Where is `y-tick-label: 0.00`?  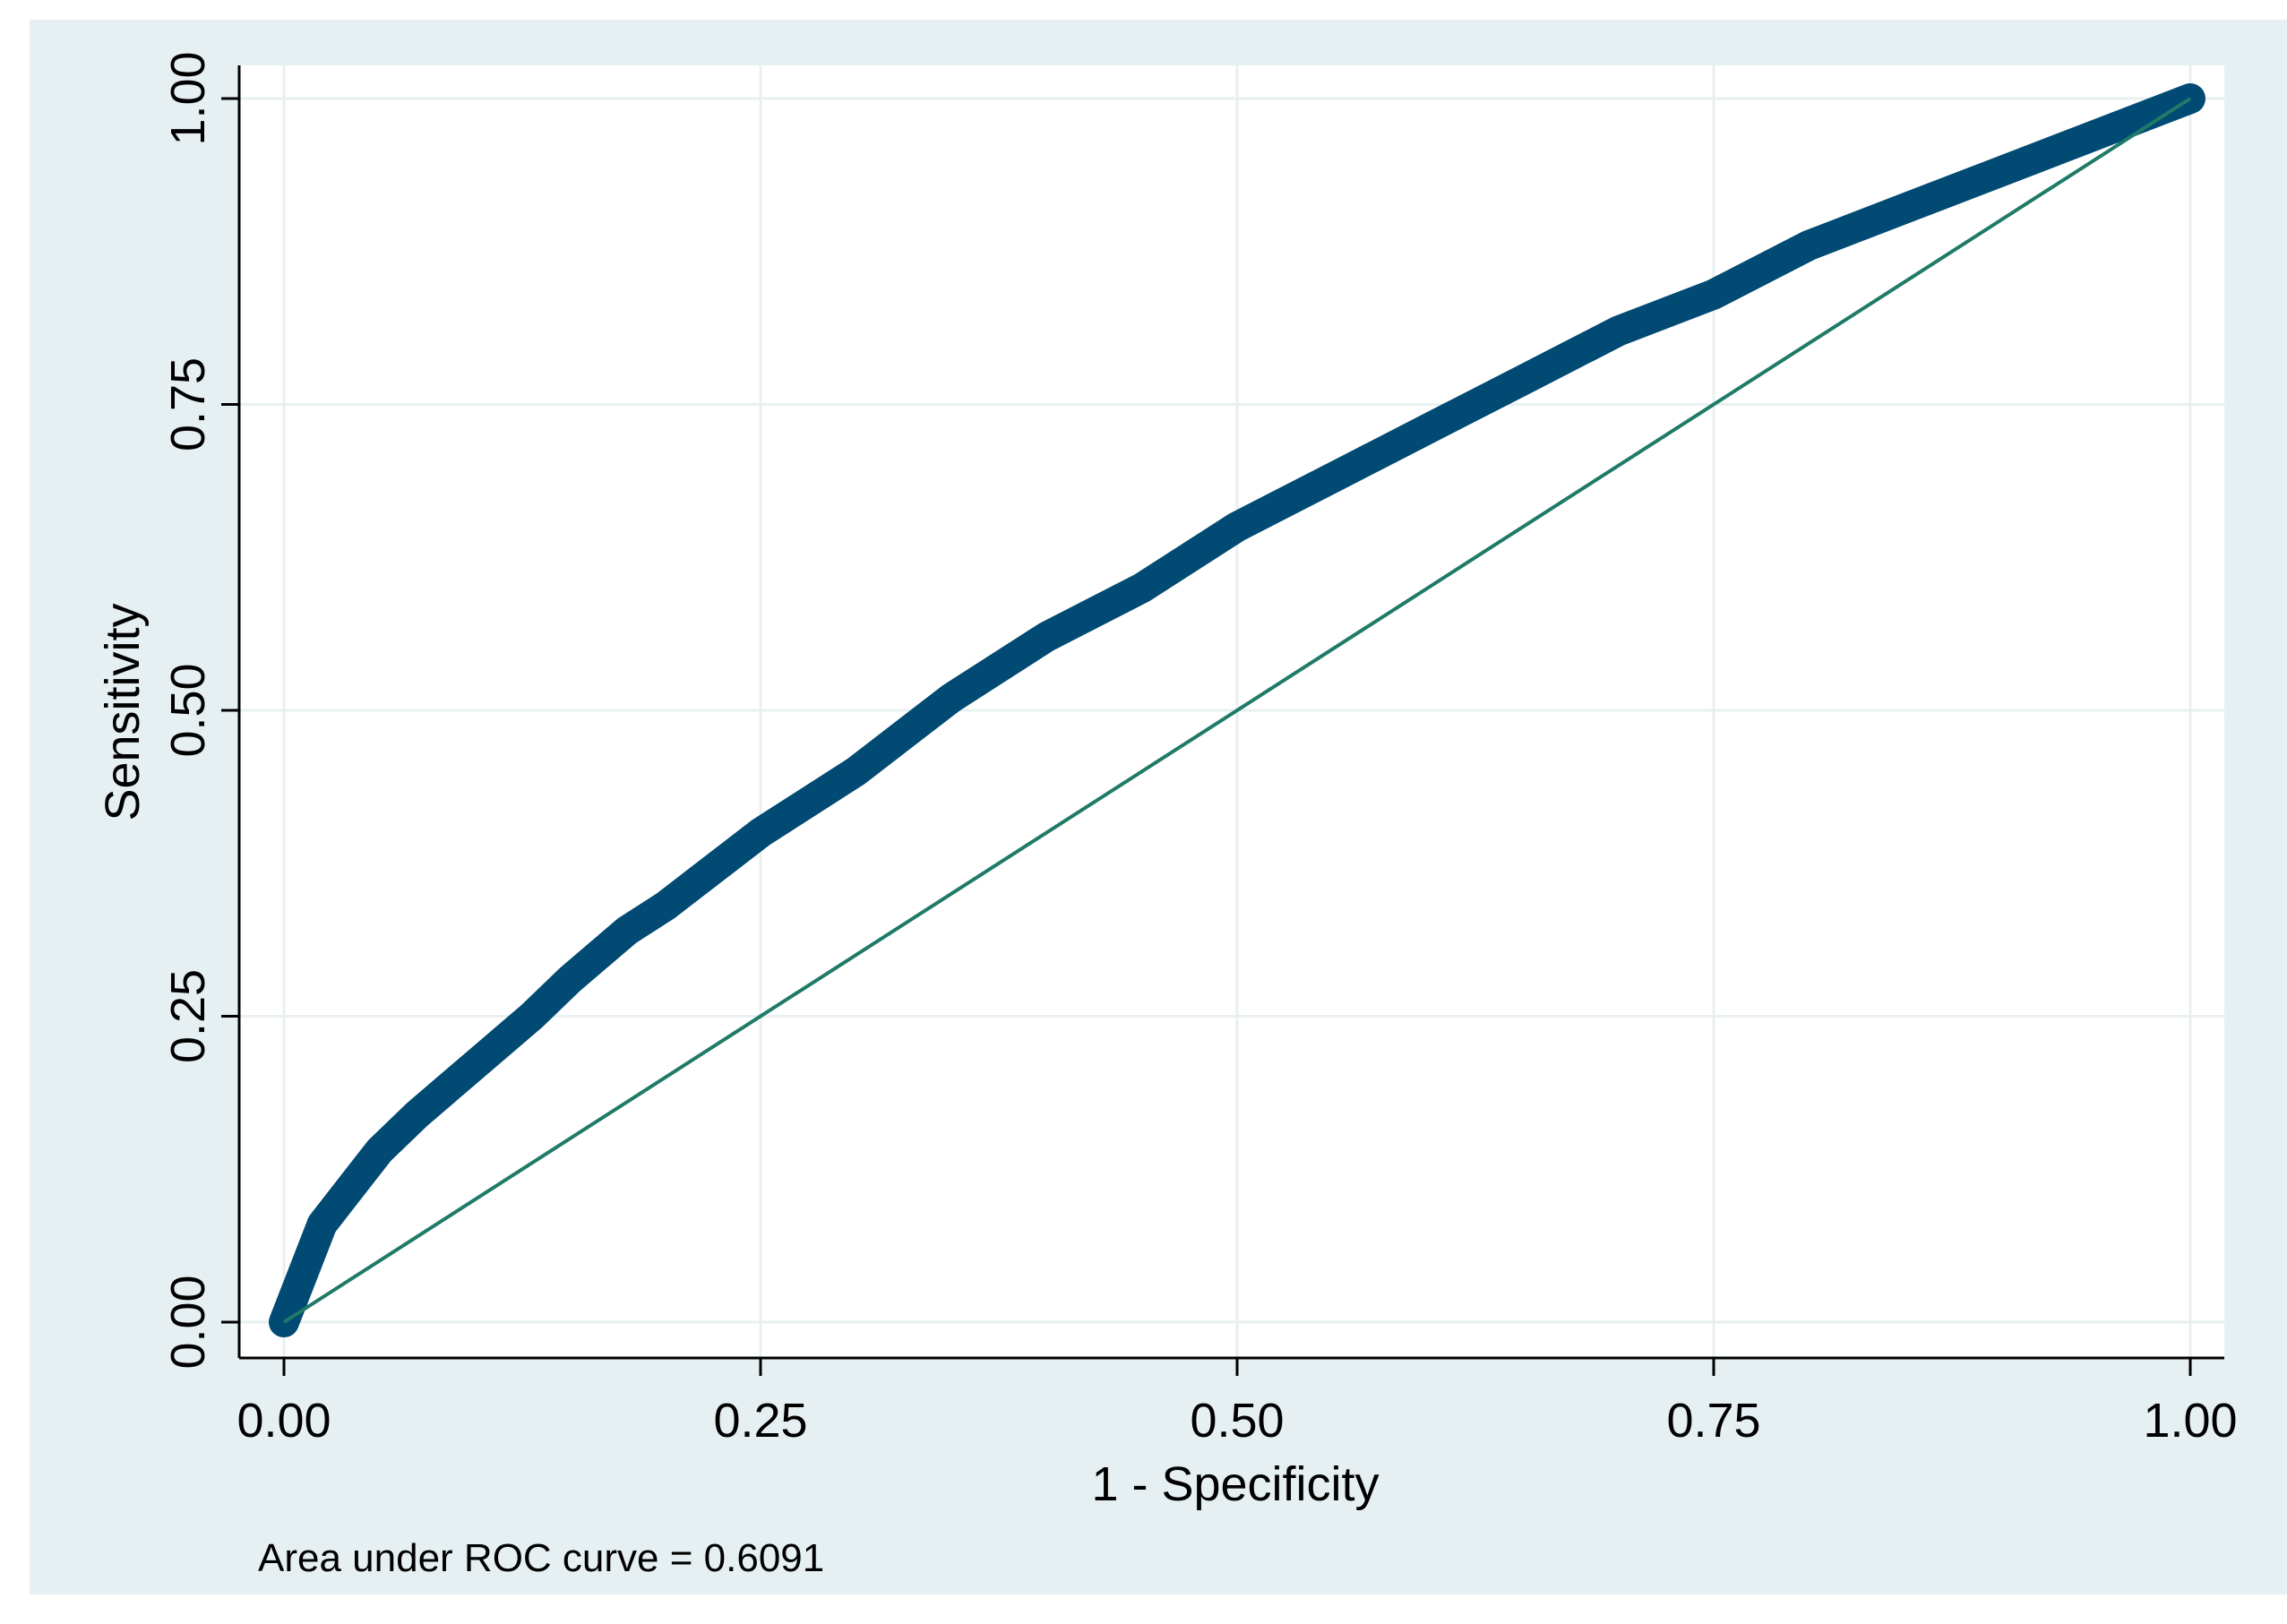
y-tick-label: 0.00 is located at coordinates (188, 1322).